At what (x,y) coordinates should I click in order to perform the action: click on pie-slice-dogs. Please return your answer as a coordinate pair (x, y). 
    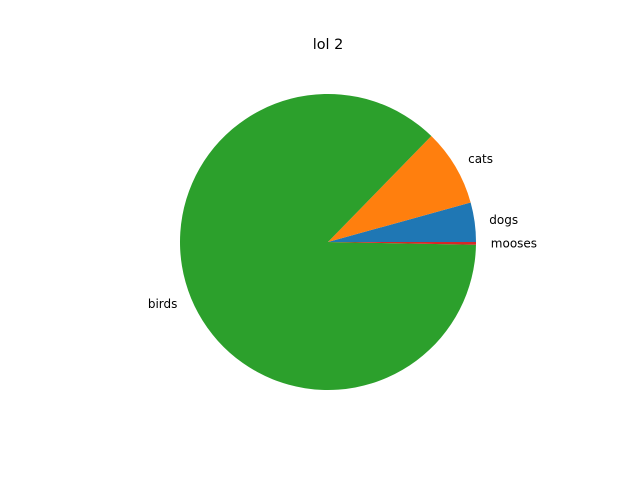
    Looking at the image, I should click on (402, 222).